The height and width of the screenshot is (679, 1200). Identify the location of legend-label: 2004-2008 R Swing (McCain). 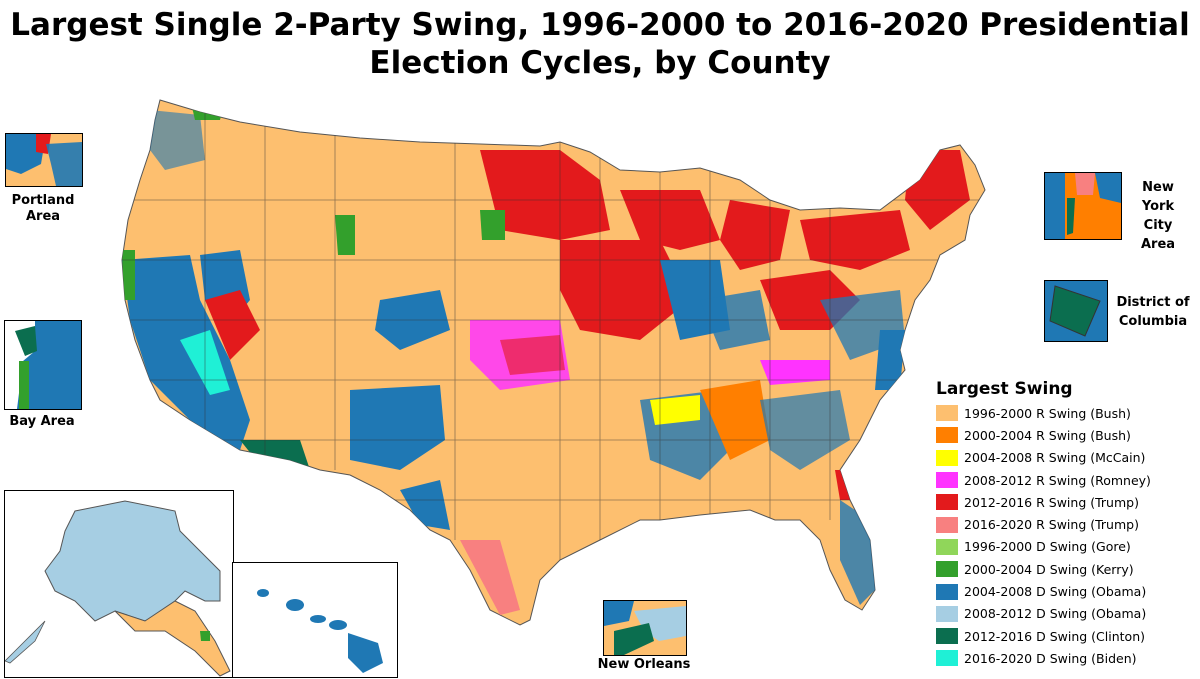
(1055, 458).